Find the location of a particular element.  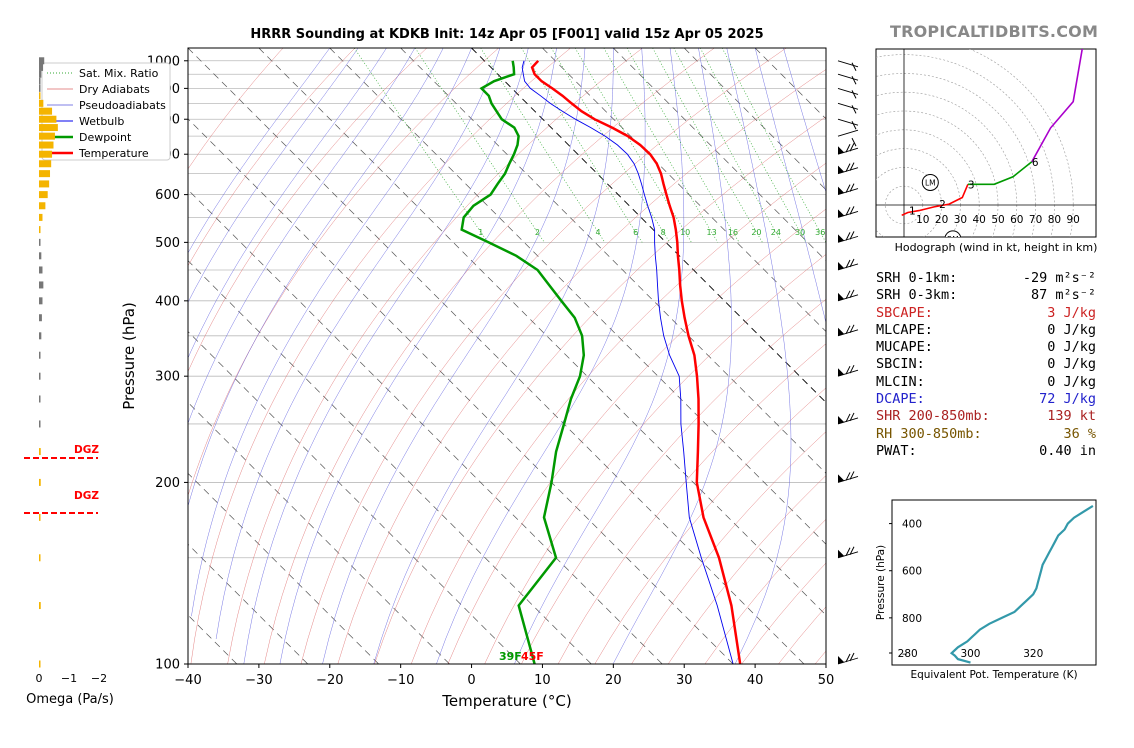

param-row: MLCAPE: 0 J/kg is located at coordinates (986, 330).